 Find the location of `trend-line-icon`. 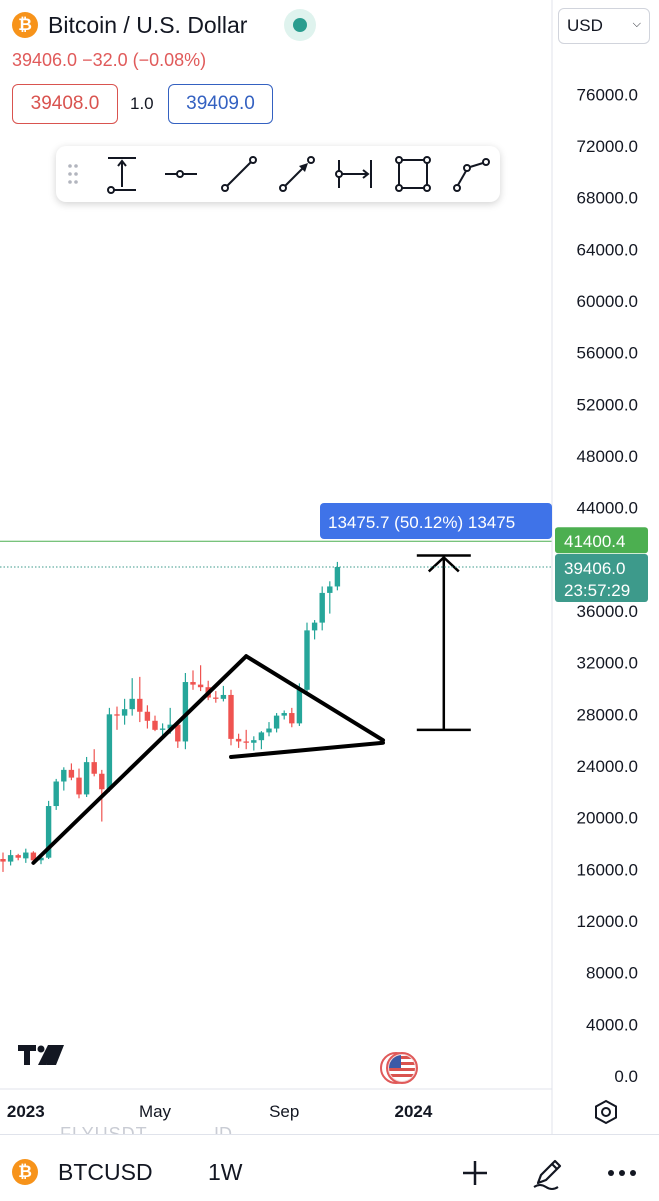

trend-line-icon is located at coordinates (239, 174).